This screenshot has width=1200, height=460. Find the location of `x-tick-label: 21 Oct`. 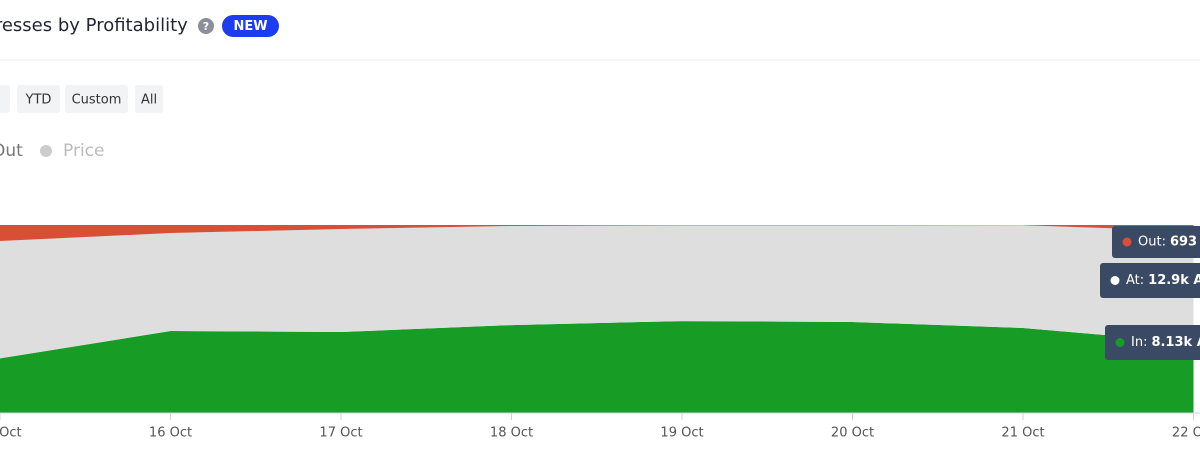

x-tick-label: 21 Oct is located at coordinates (1022, 433).